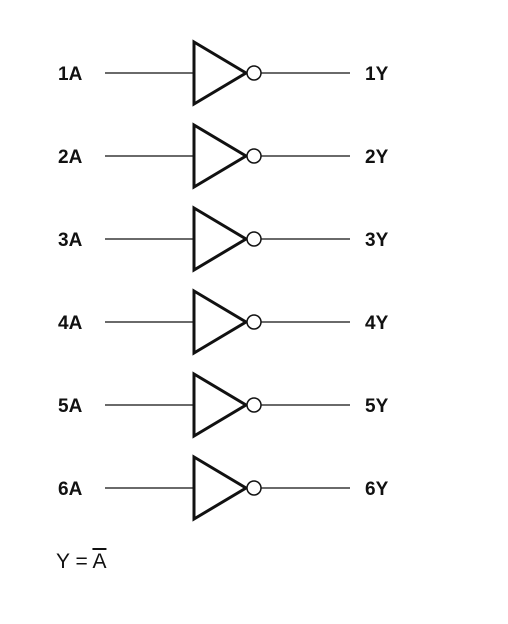  I want to click on input-label-3: 3A, so click(70, 240).